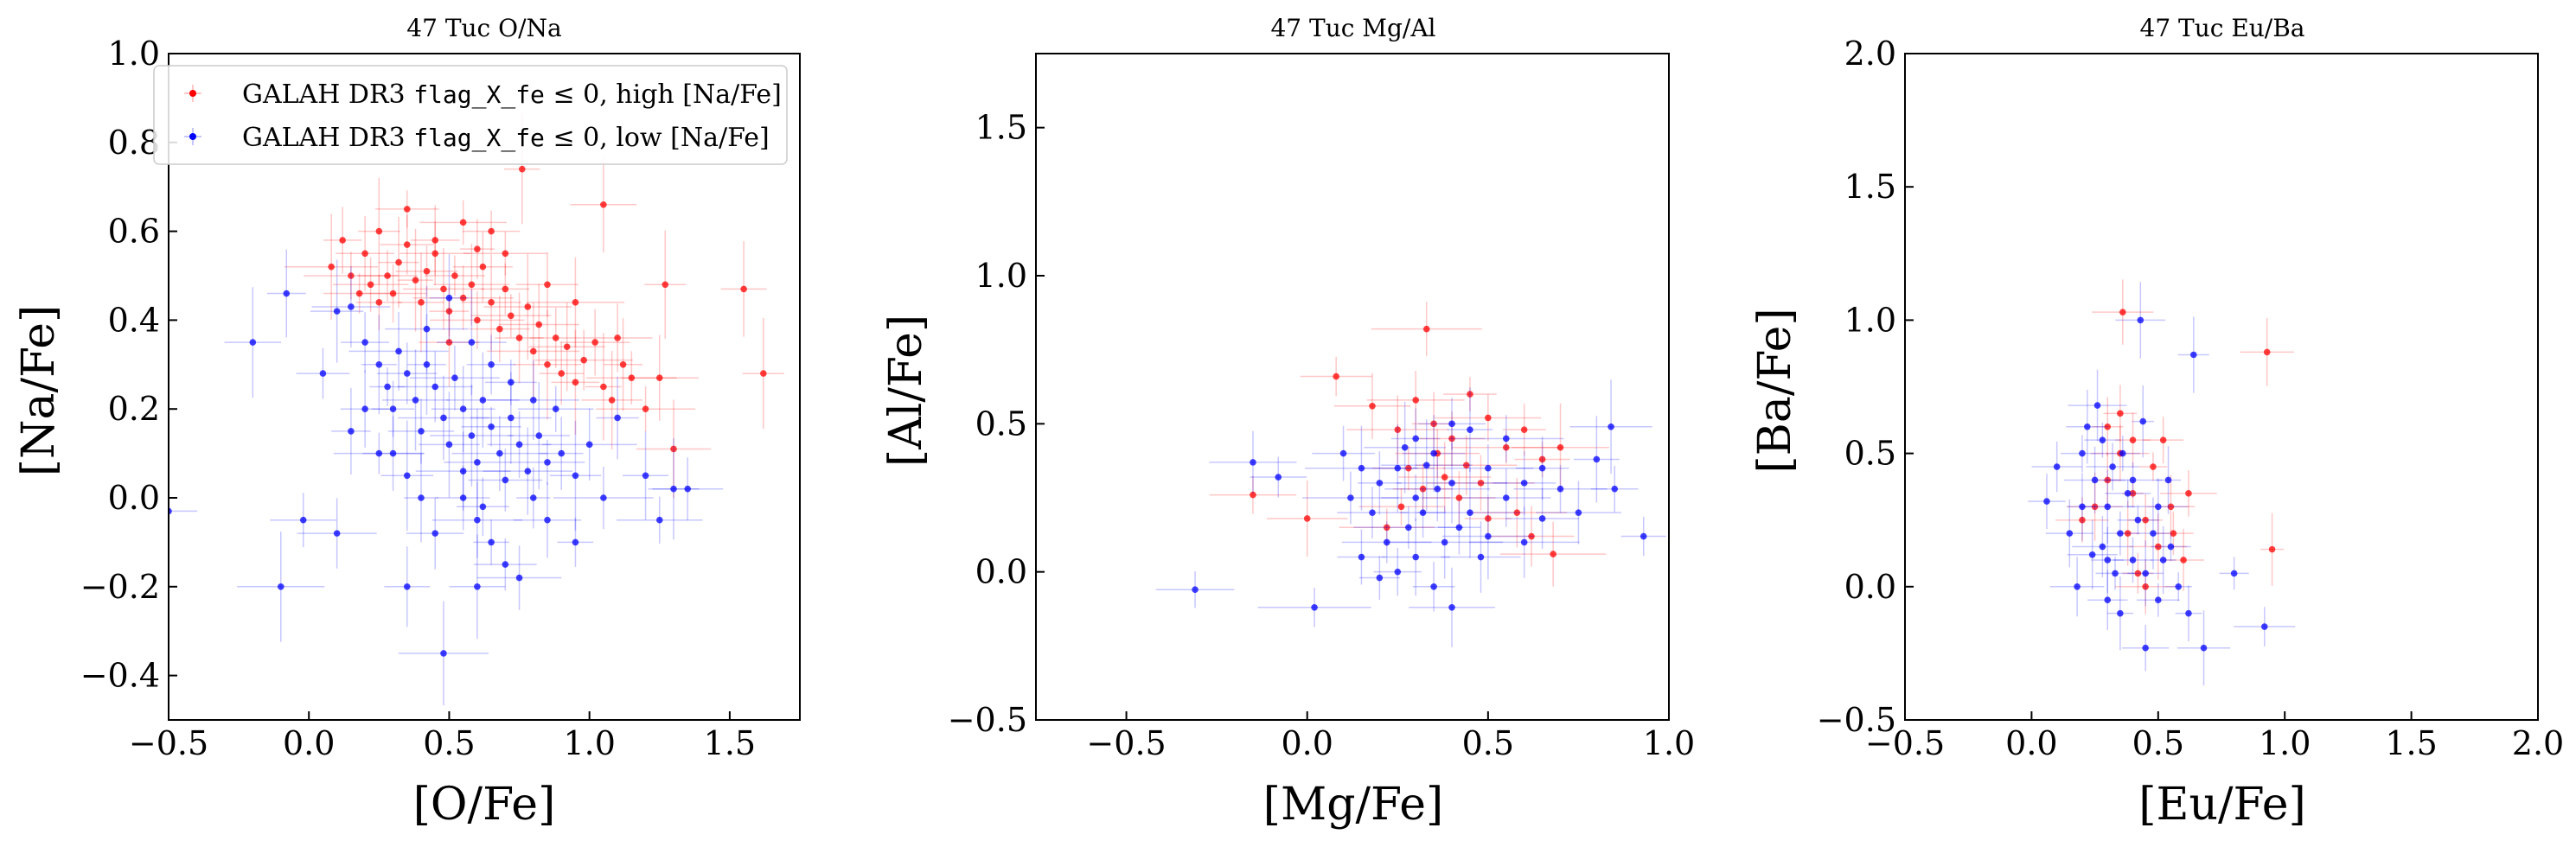 The image size is (2576, 847). What do you see at coordinates (1775, 390) in the screenshot?
I see `y-axis-label: [Ba/Fe]` at bounding box center [1775, 390].